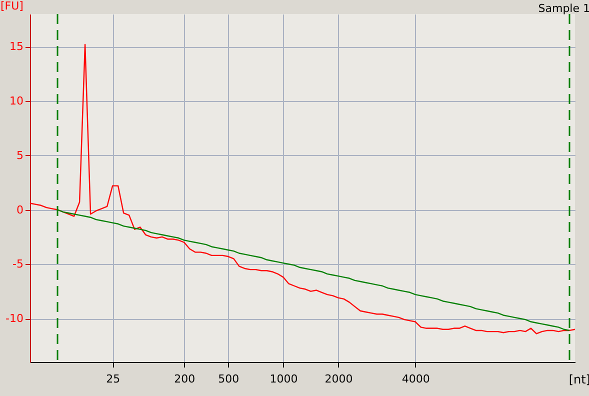 The height and width of the screenshot is (396, 589). Describe the element at coordinates (416, 379) in the screenshot. I see `x-tick-label: 4000` at that location.